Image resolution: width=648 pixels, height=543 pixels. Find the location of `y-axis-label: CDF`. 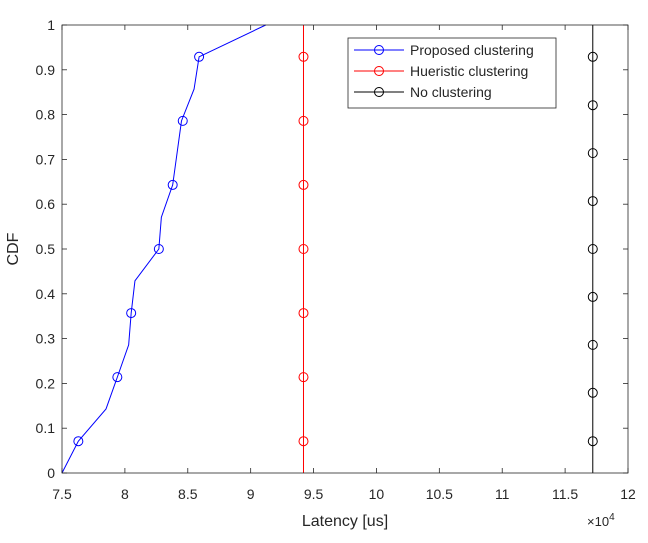

y-axis-label: CDF is located at coordinates (13, 248).